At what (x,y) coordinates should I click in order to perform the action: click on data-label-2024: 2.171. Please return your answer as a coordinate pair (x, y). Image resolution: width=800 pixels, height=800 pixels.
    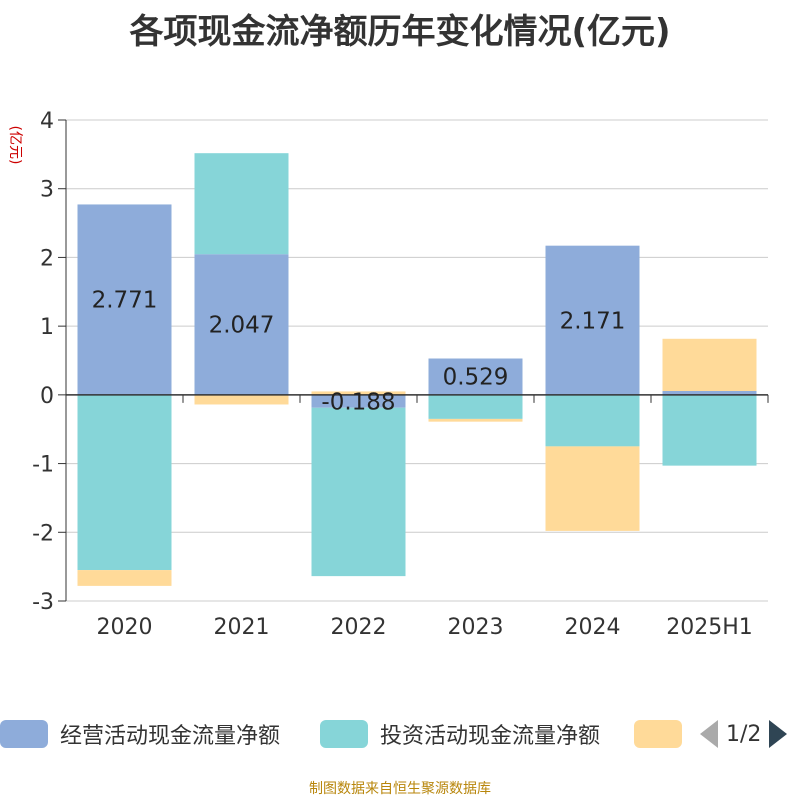
    Looking at the image, I should click on (593, 321).